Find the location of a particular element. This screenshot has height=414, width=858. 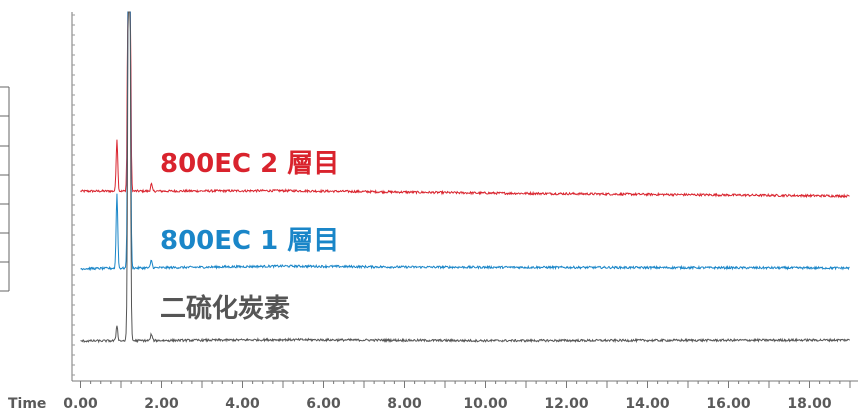

x-tick-label: 0.00 is located at coordinates (80, 404).